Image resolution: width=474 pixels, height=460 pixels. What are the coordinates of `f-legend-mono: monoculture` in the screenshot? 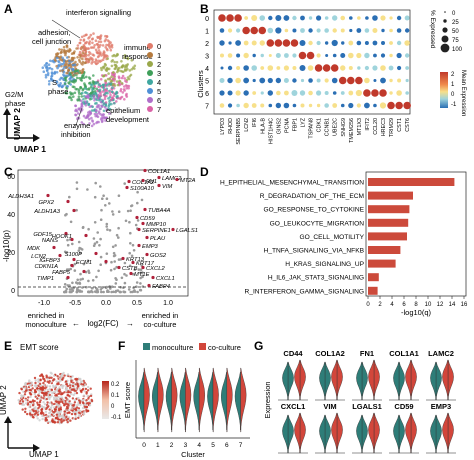 It's located at (172, 347).